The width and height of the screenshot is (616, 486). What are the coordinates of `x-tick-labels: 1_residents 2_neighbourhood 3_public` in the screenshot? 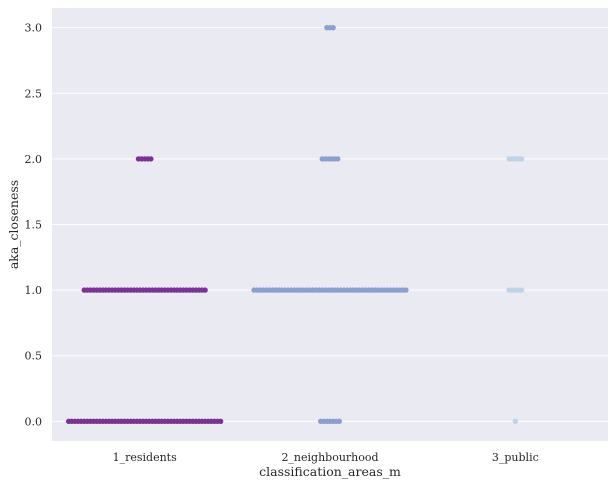 It's located at (326, 457).